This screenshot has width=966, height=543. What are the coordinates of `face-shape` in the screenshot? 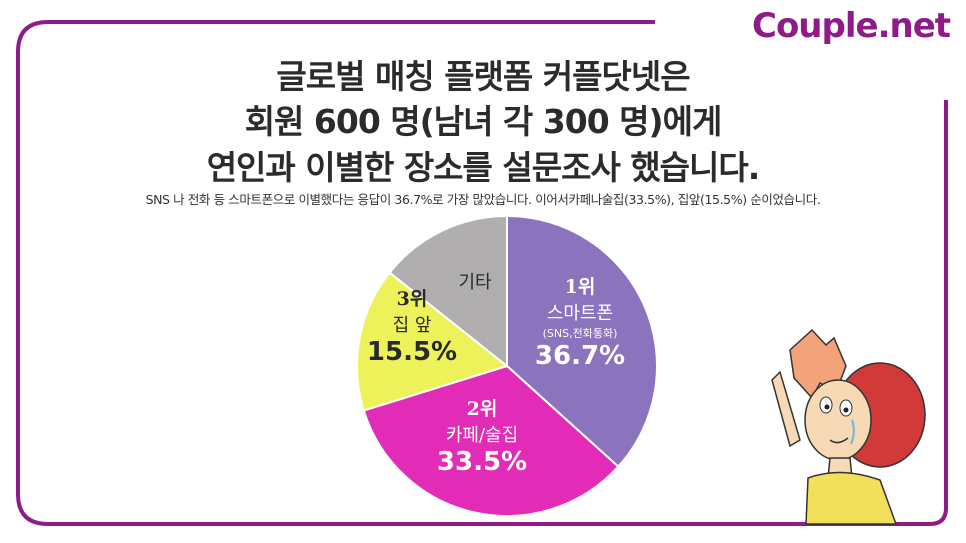 It's located at (838, 420).